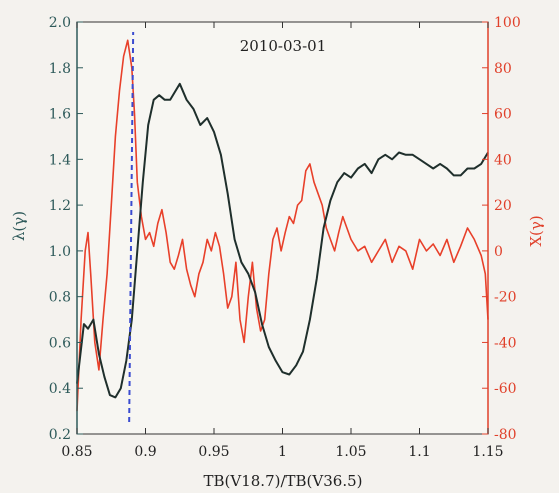 Image resolution: width=559 pixels, height=493 pixels. I want to click on x-tick-label: 1.05, so click(350, 452).